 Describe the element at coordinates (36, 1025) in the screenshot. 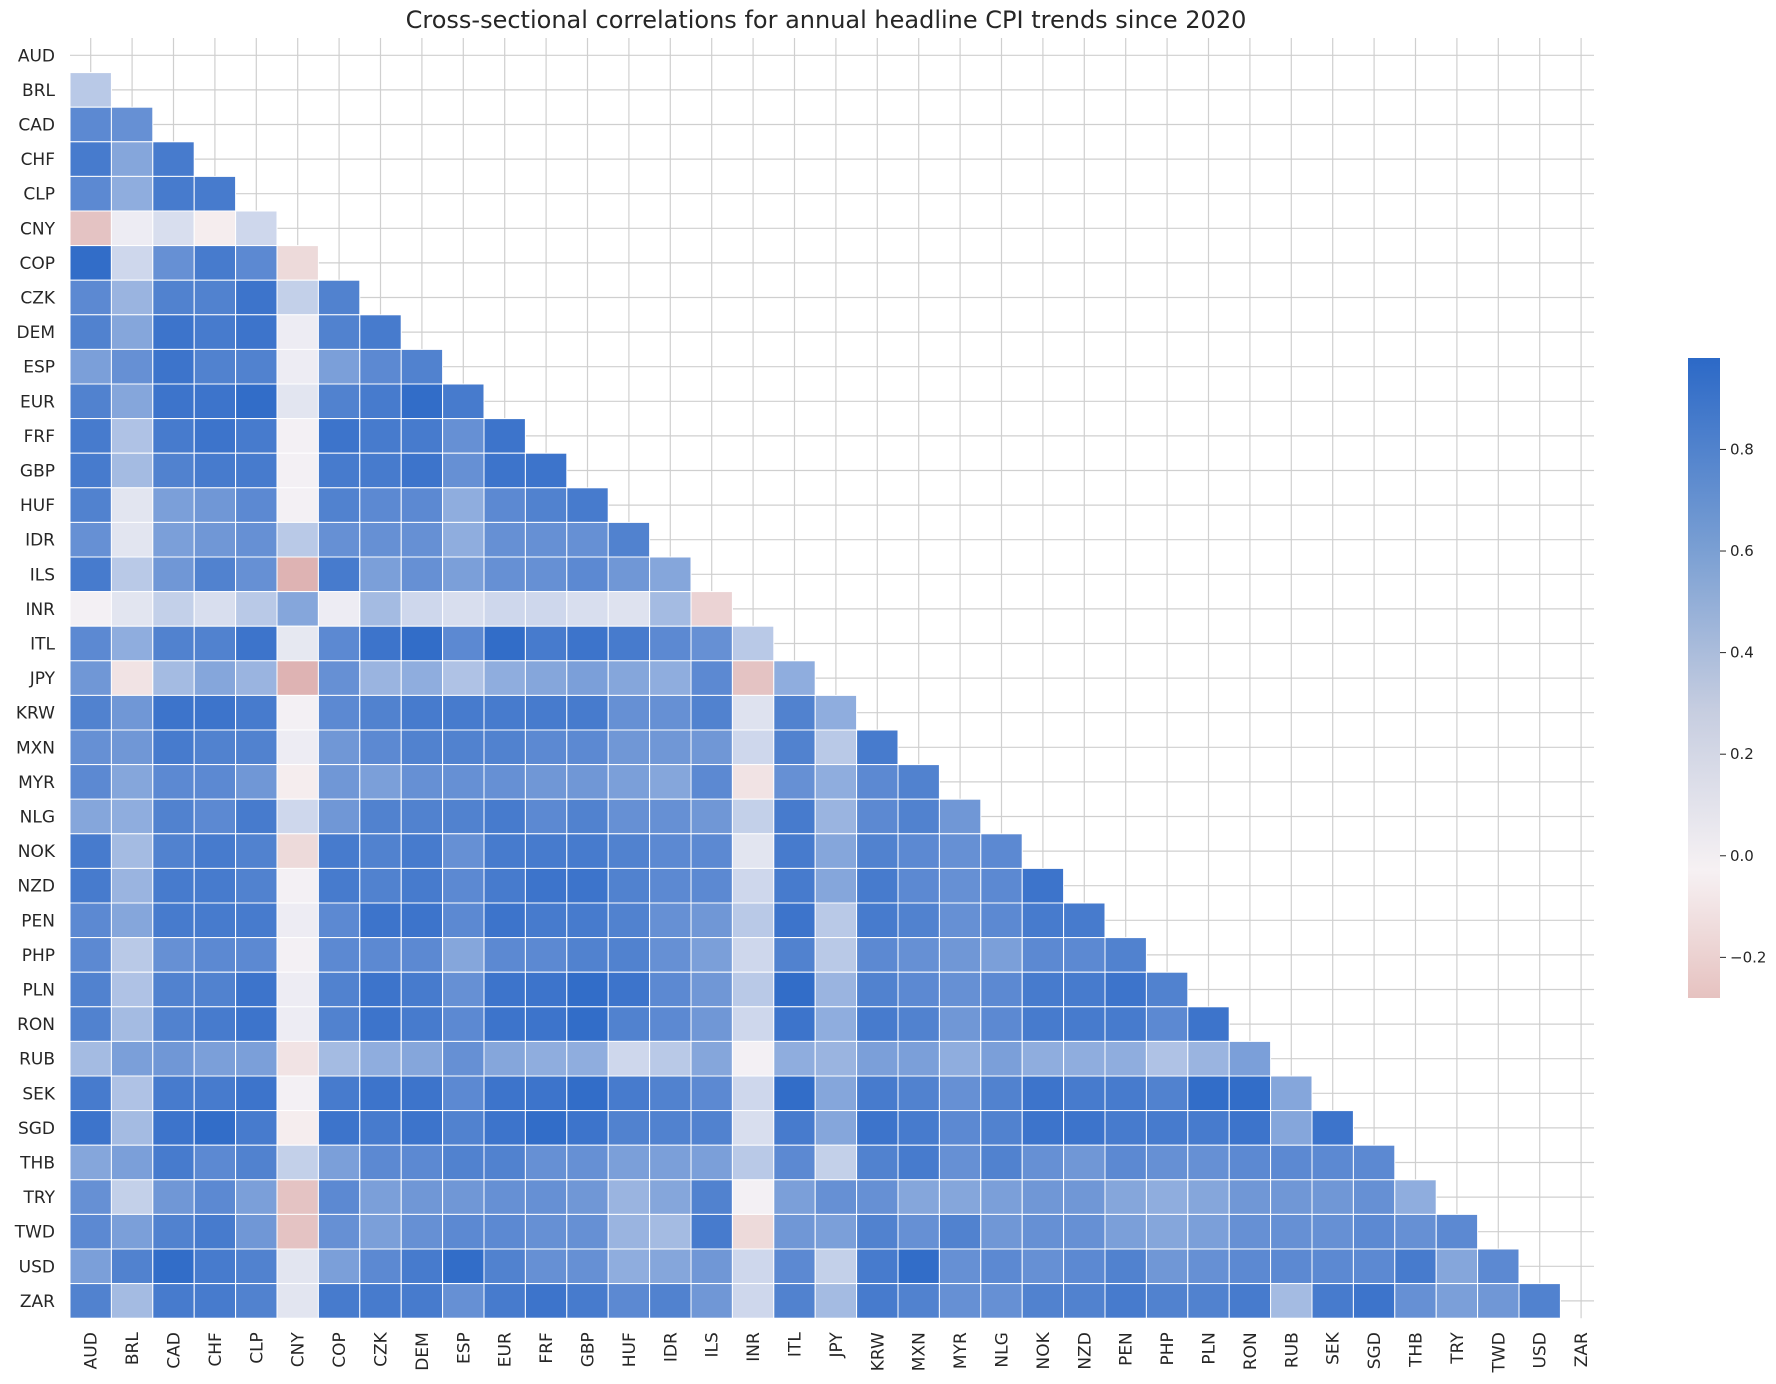

I see `y-tick-label: RON` at that location.